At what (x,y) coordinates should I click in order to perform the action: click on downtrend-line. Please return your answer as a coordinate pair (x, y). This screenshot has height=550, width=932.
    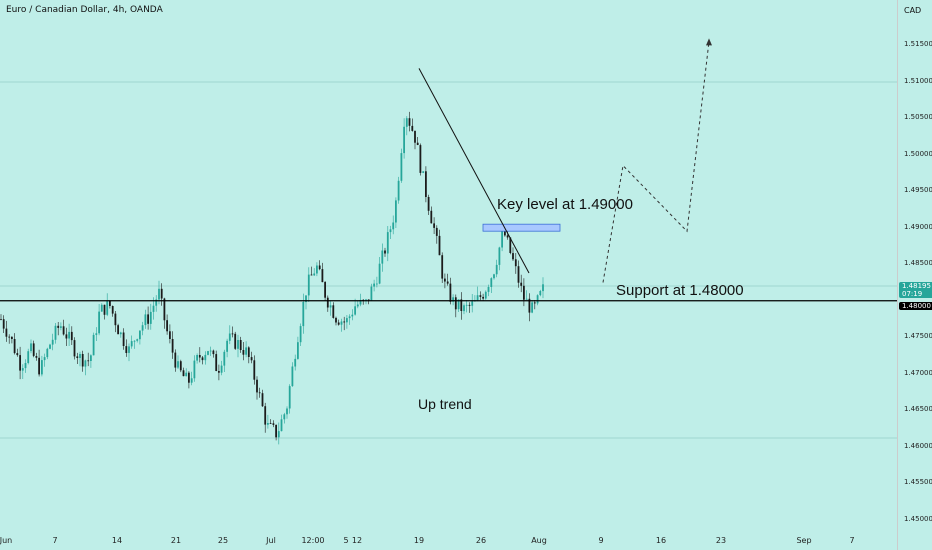
    Looking at the image, I should click on (474, 171).